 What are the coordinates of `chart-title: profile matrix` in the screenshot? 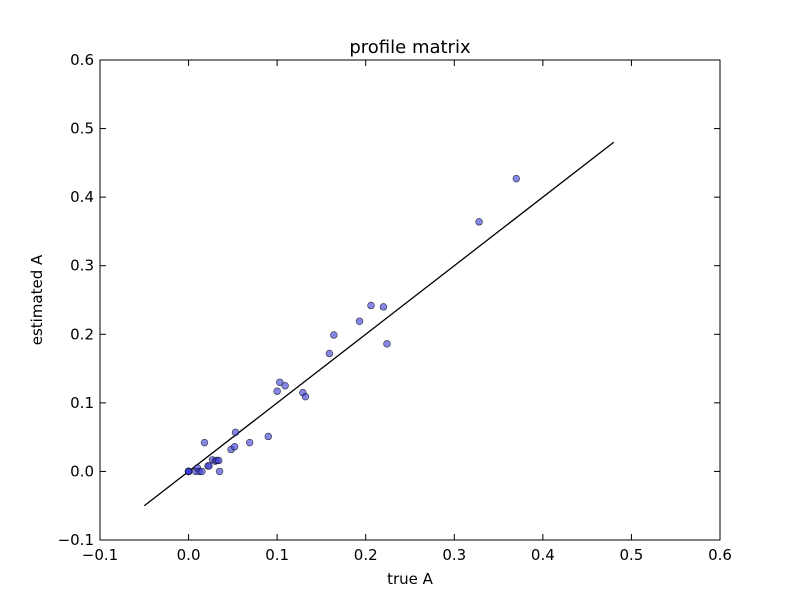 It's located at (410, 47).